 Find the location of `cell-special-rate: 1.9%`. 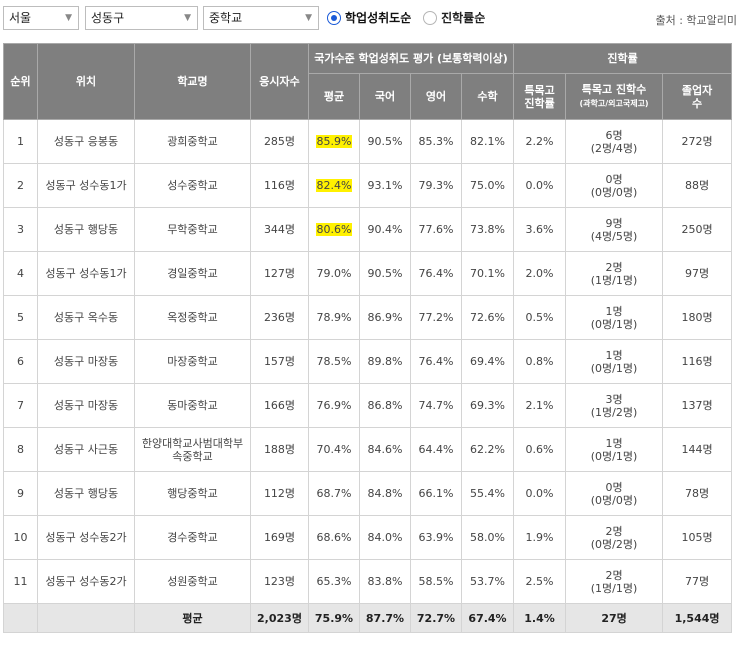

cell-special-rate: 1.9% is located at coordinates (540, 537).